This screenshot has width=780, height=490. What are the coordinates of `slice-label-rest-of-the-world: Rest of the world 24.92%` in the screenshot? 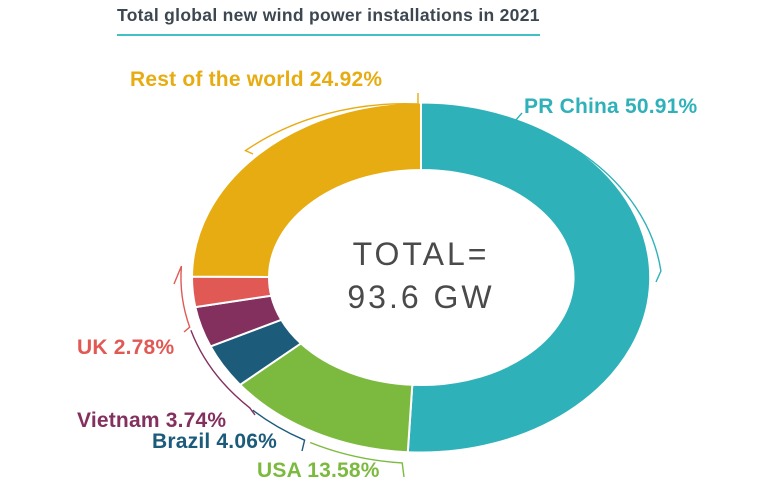 It's located at (256, 79).